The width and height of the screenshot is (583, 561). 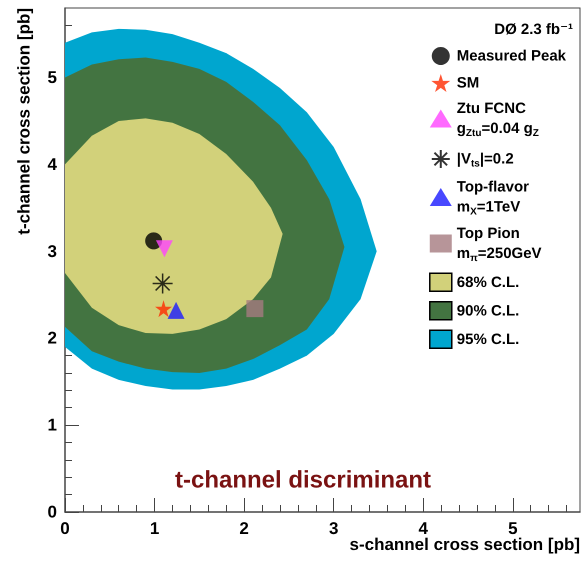 What do you see at coordinates (513, 528) in the screenshot?
I see `x-tick-label: 5` at bounding box center [513, 528].